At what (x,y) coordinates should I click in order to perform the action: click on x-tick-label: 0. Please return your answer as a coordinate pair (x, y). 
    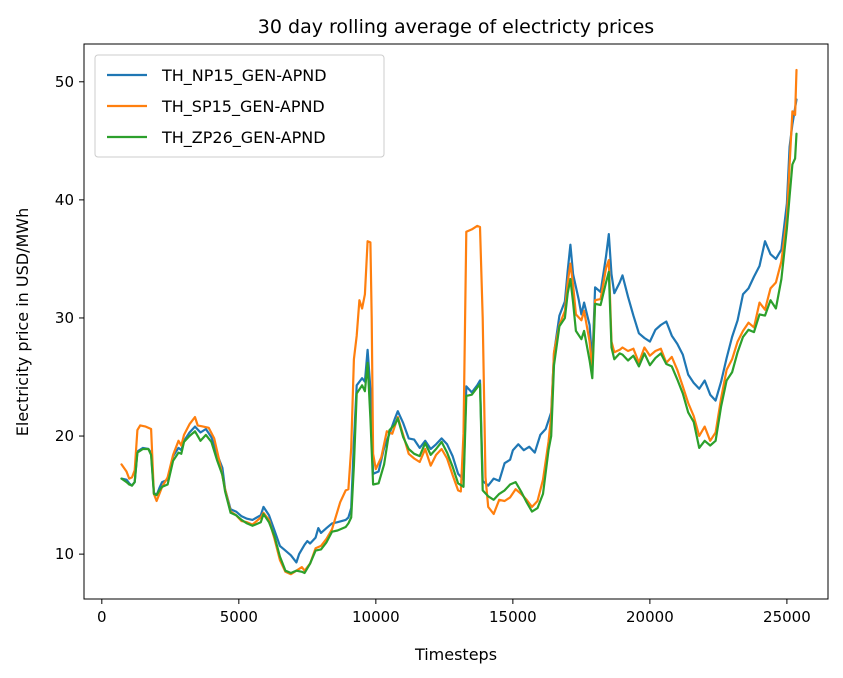
    Looking at the image, I should click on (102, 617).